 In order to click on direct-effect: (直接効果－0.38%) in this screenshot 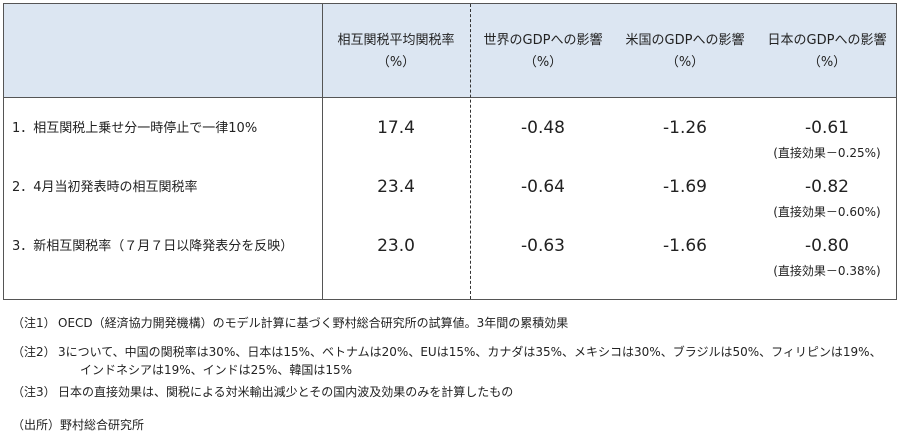, I will do `click(827, 271)`.